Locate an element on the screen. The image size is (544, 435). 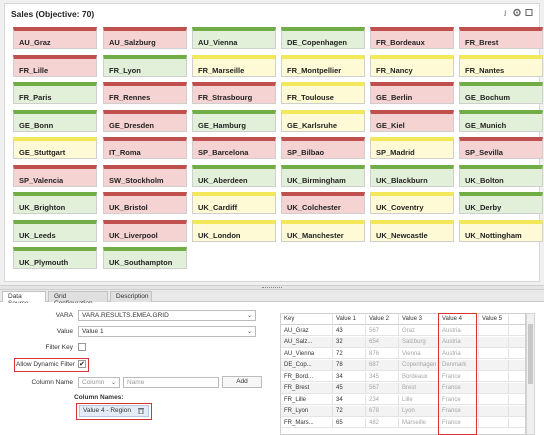
grid-cell is located at coordinates (494, 399).